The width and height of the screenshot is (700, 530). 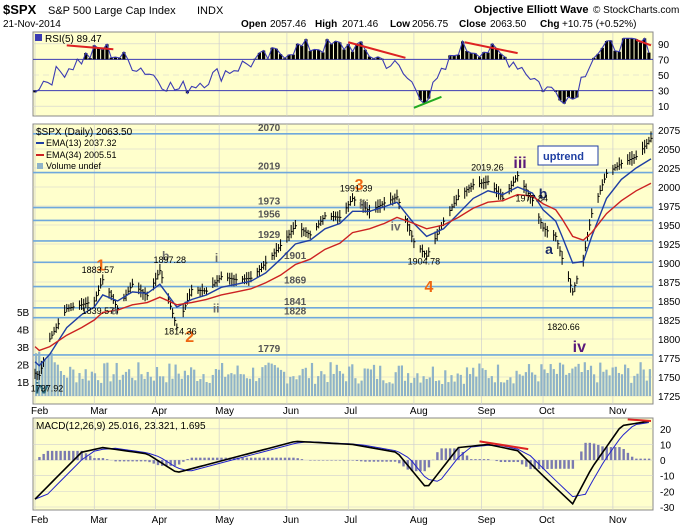 What do you see at coordinates (669, 226) in the screenshot?
I see `price-tick-label: 1950` at bounding box center [669, 226].